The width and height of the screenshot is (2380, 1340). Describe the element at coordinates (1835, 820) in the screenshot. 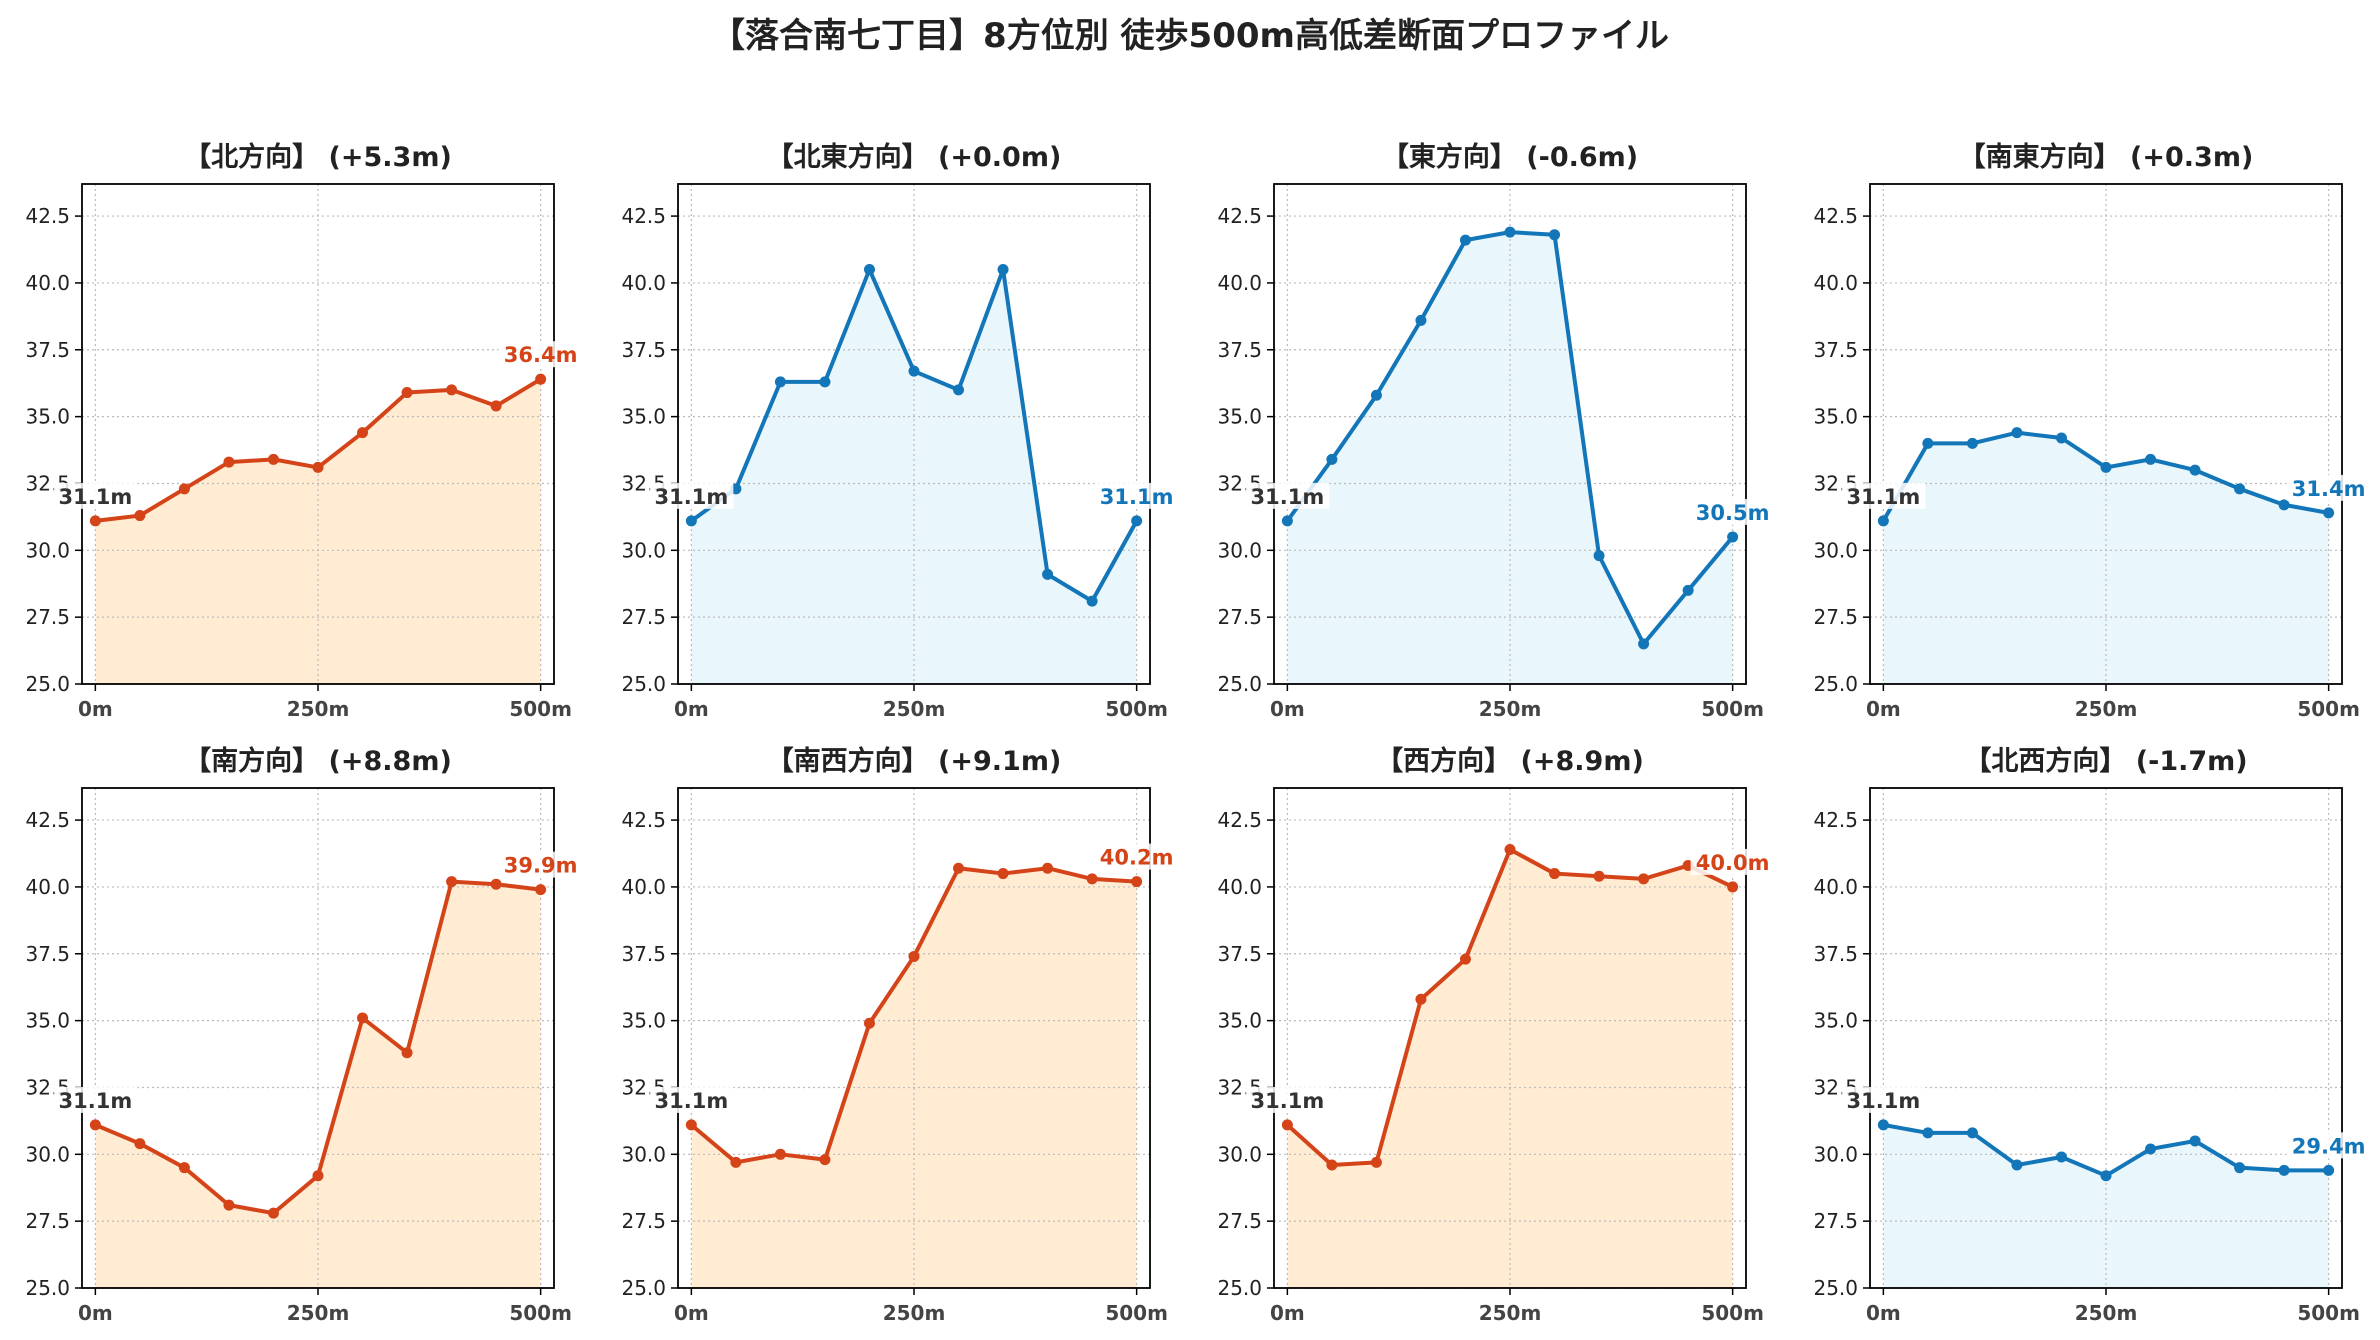

I see `y-tick-label: 42.5` at that location.